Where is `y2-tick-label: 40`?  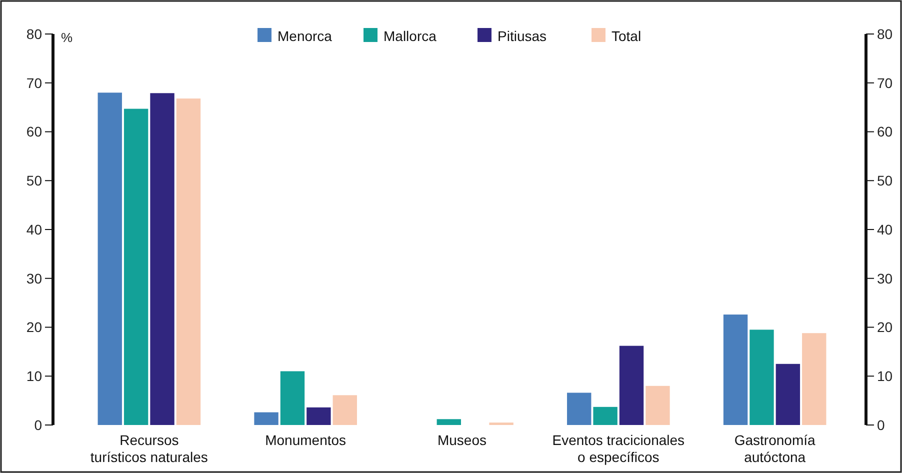 y2-tick-label: 40 is located at coordinates (885, 229).